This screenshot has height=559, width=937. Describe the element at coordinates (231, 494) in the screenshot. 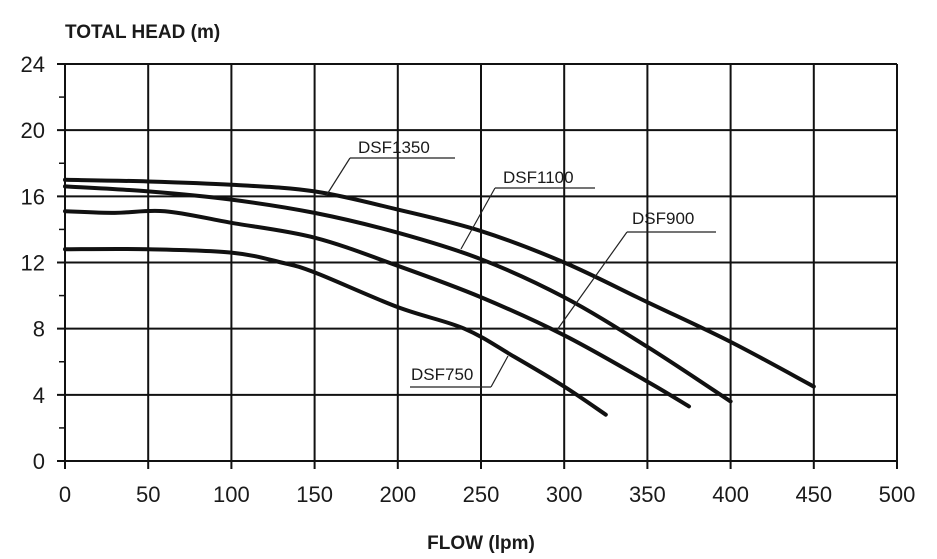

I see `x-tick-label: 100` at that location.